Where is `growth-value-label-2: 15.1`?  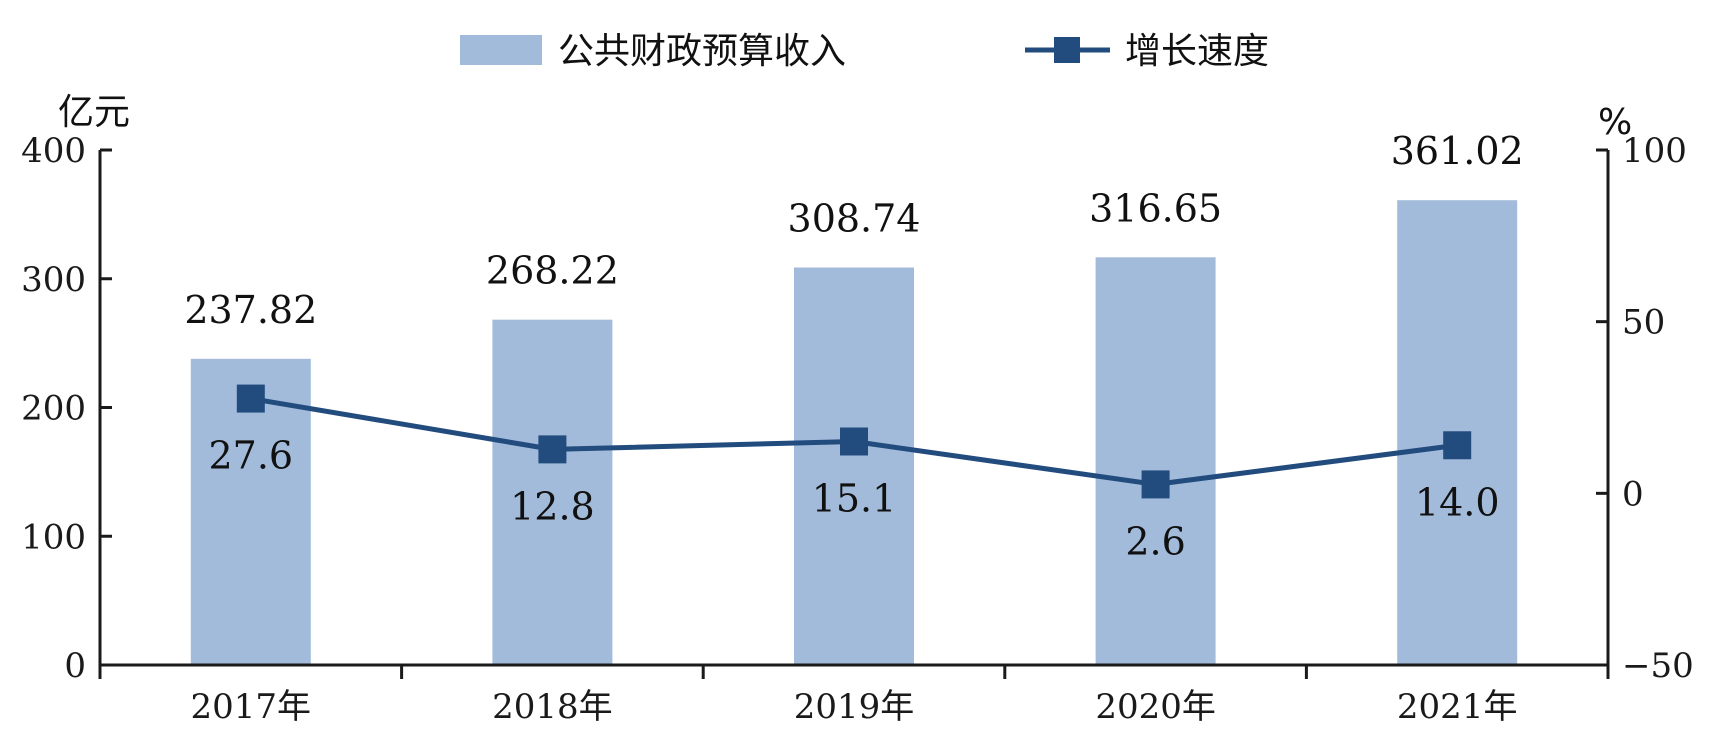 growth-value-label-2: 15.1 is located at coordinates (854, 498).